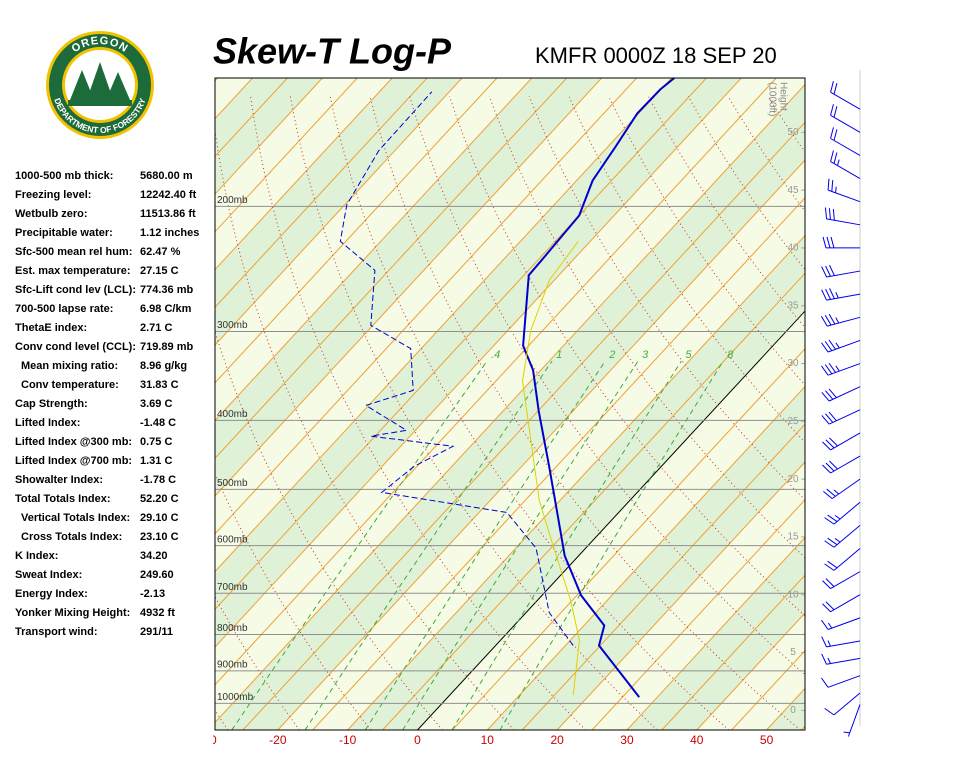 This screenshot has width=960, height=773. Describe the element at coordinates (793, 421) in the screenshot. I see `height-tick-label: 25` at that location.